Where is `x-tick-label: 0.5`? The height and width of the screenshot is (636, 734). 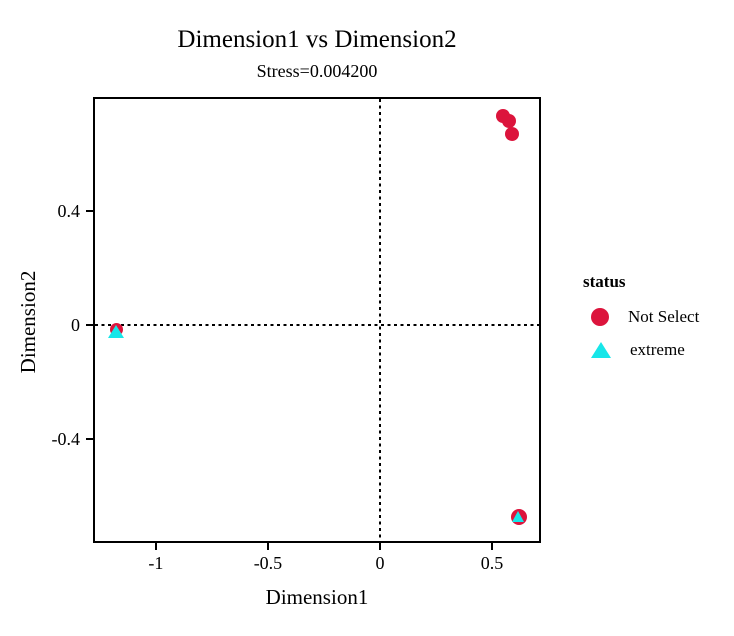
x-tick-label: 0.5 is located at coordinates (492, 563).